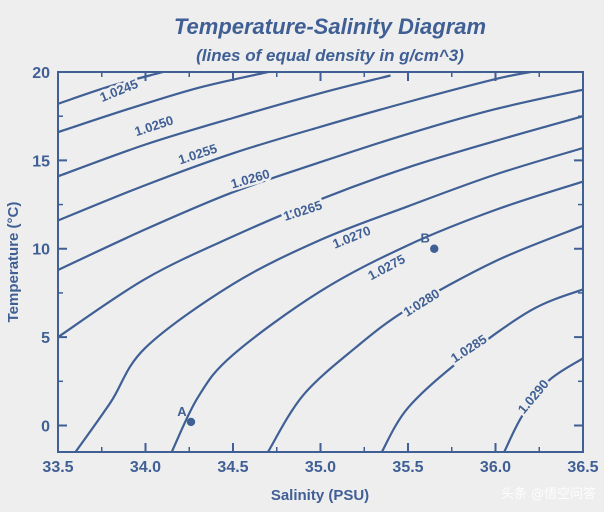  I want to click on y-tick-label: 5, so click(45, 338).